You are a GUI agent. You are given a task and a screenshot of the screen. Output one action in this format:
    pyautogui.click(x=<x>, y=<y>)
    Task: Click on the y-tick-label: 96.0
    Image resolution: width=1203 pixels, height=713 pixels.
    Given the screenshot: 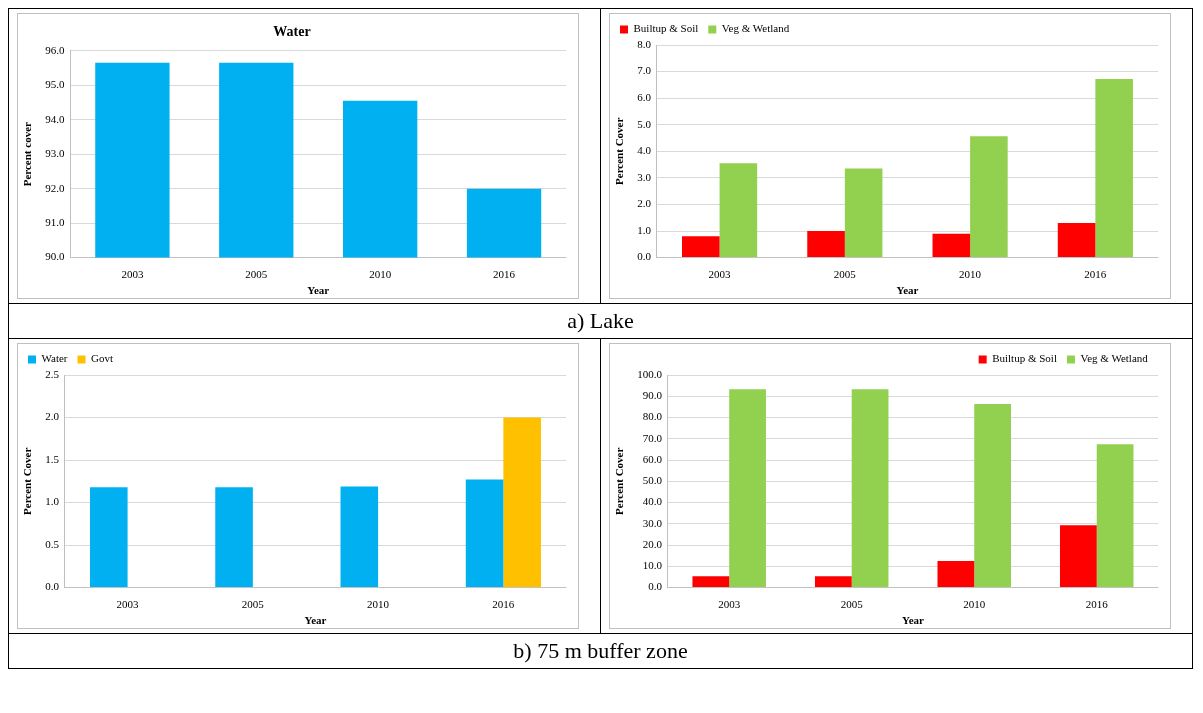 What is the action you would take?
    pyautogui.click(x=55, y=49)
    